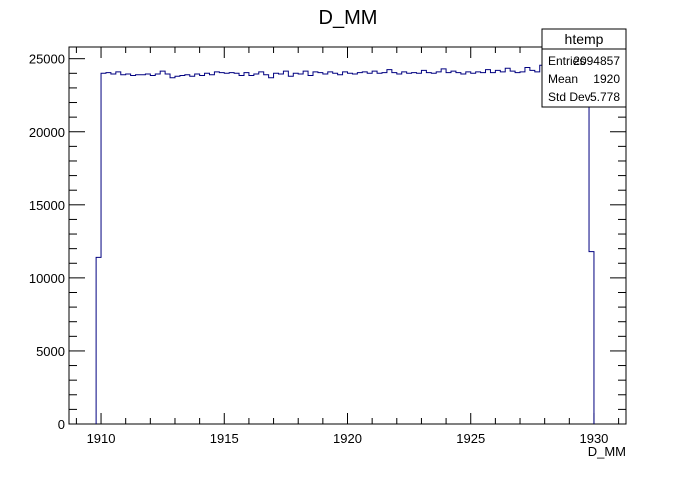  I want to click on stats-stddev-value: 5.778, so click(605, 97).